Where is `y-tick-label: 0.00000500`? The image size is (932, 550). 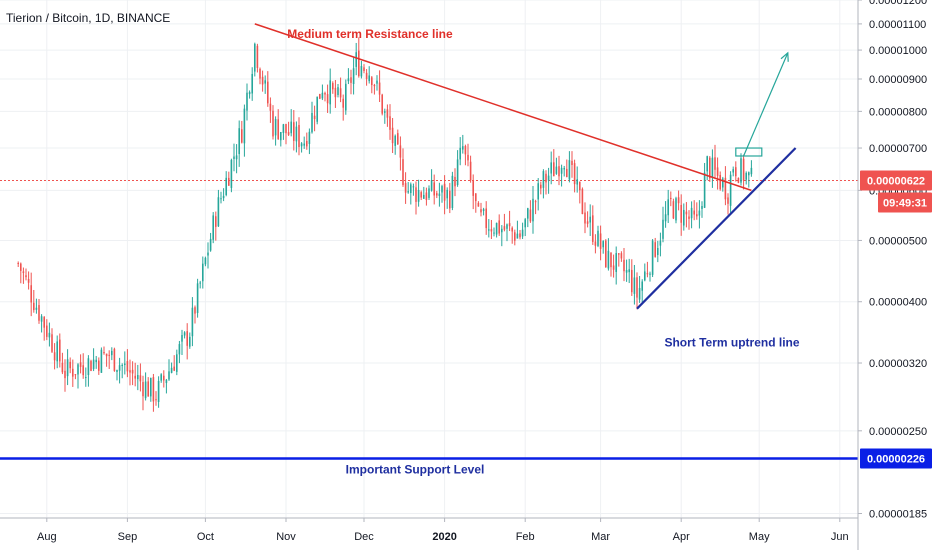
y-tick-label: 0.00000500 is located at coordinates (898, 241).